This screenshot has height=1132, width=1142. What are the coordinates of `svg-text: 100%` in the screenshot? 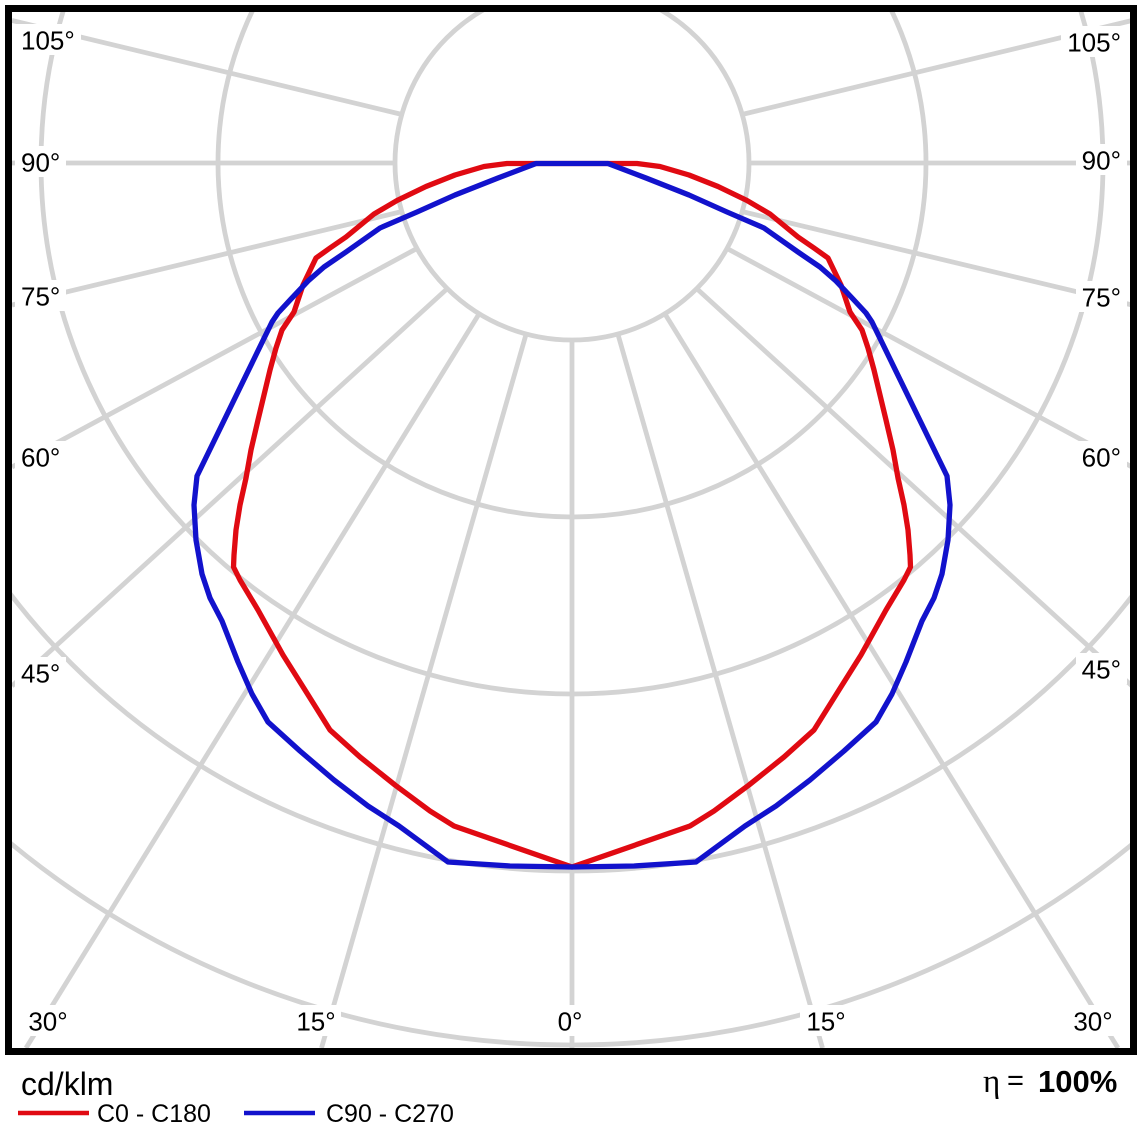 It's located at (1077, 1081).